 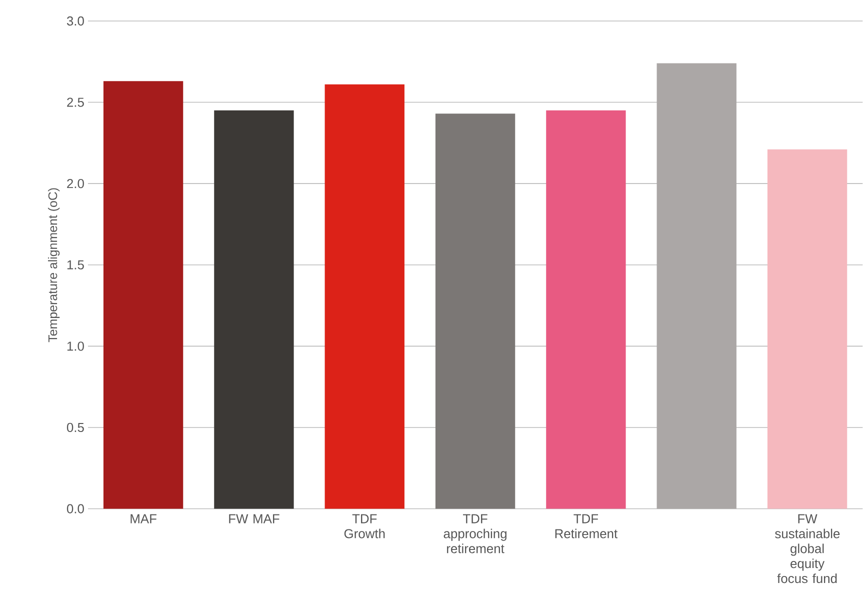 I want to click on x-tick-label: TDF approching retirement, so click(x=475, y=534).